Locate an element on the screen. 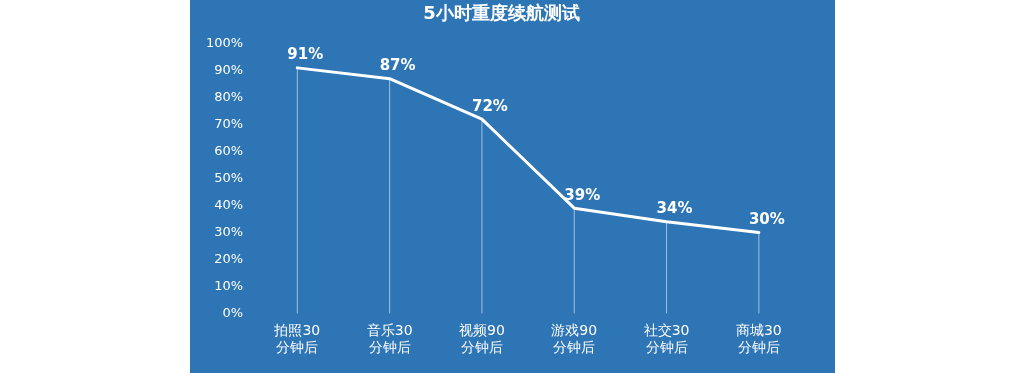 The height and width of the screenshot is (373, 1024). text: 72% is located at coordinates (489, 105).